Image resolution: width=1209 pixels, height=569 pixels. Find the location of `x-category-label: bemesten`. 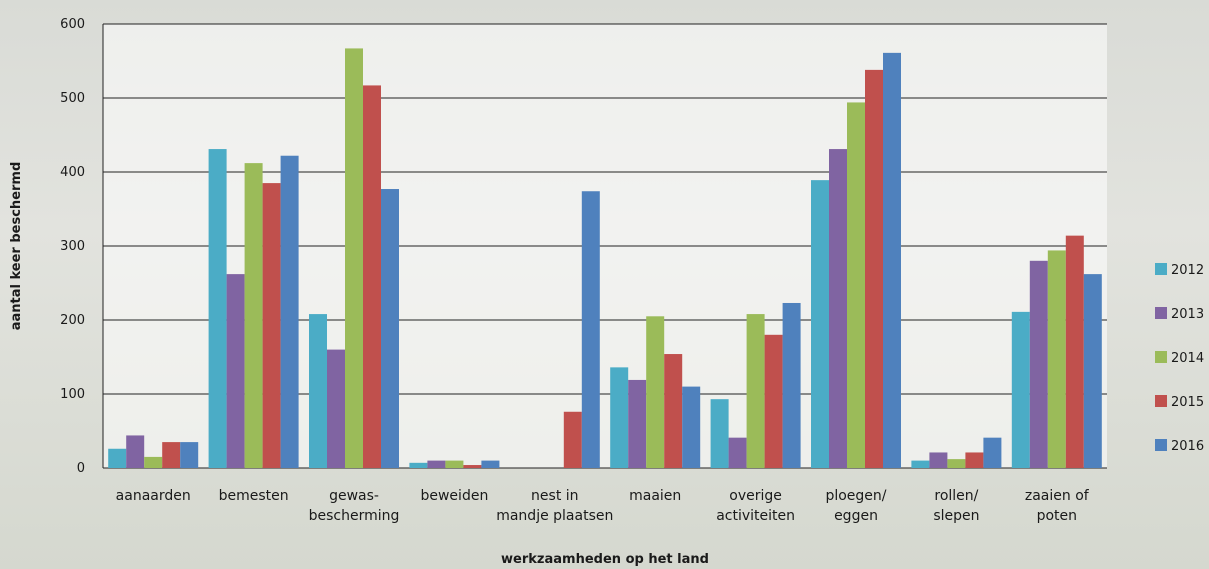

x-category-label: bemesten is located at coordinates (254, 496).